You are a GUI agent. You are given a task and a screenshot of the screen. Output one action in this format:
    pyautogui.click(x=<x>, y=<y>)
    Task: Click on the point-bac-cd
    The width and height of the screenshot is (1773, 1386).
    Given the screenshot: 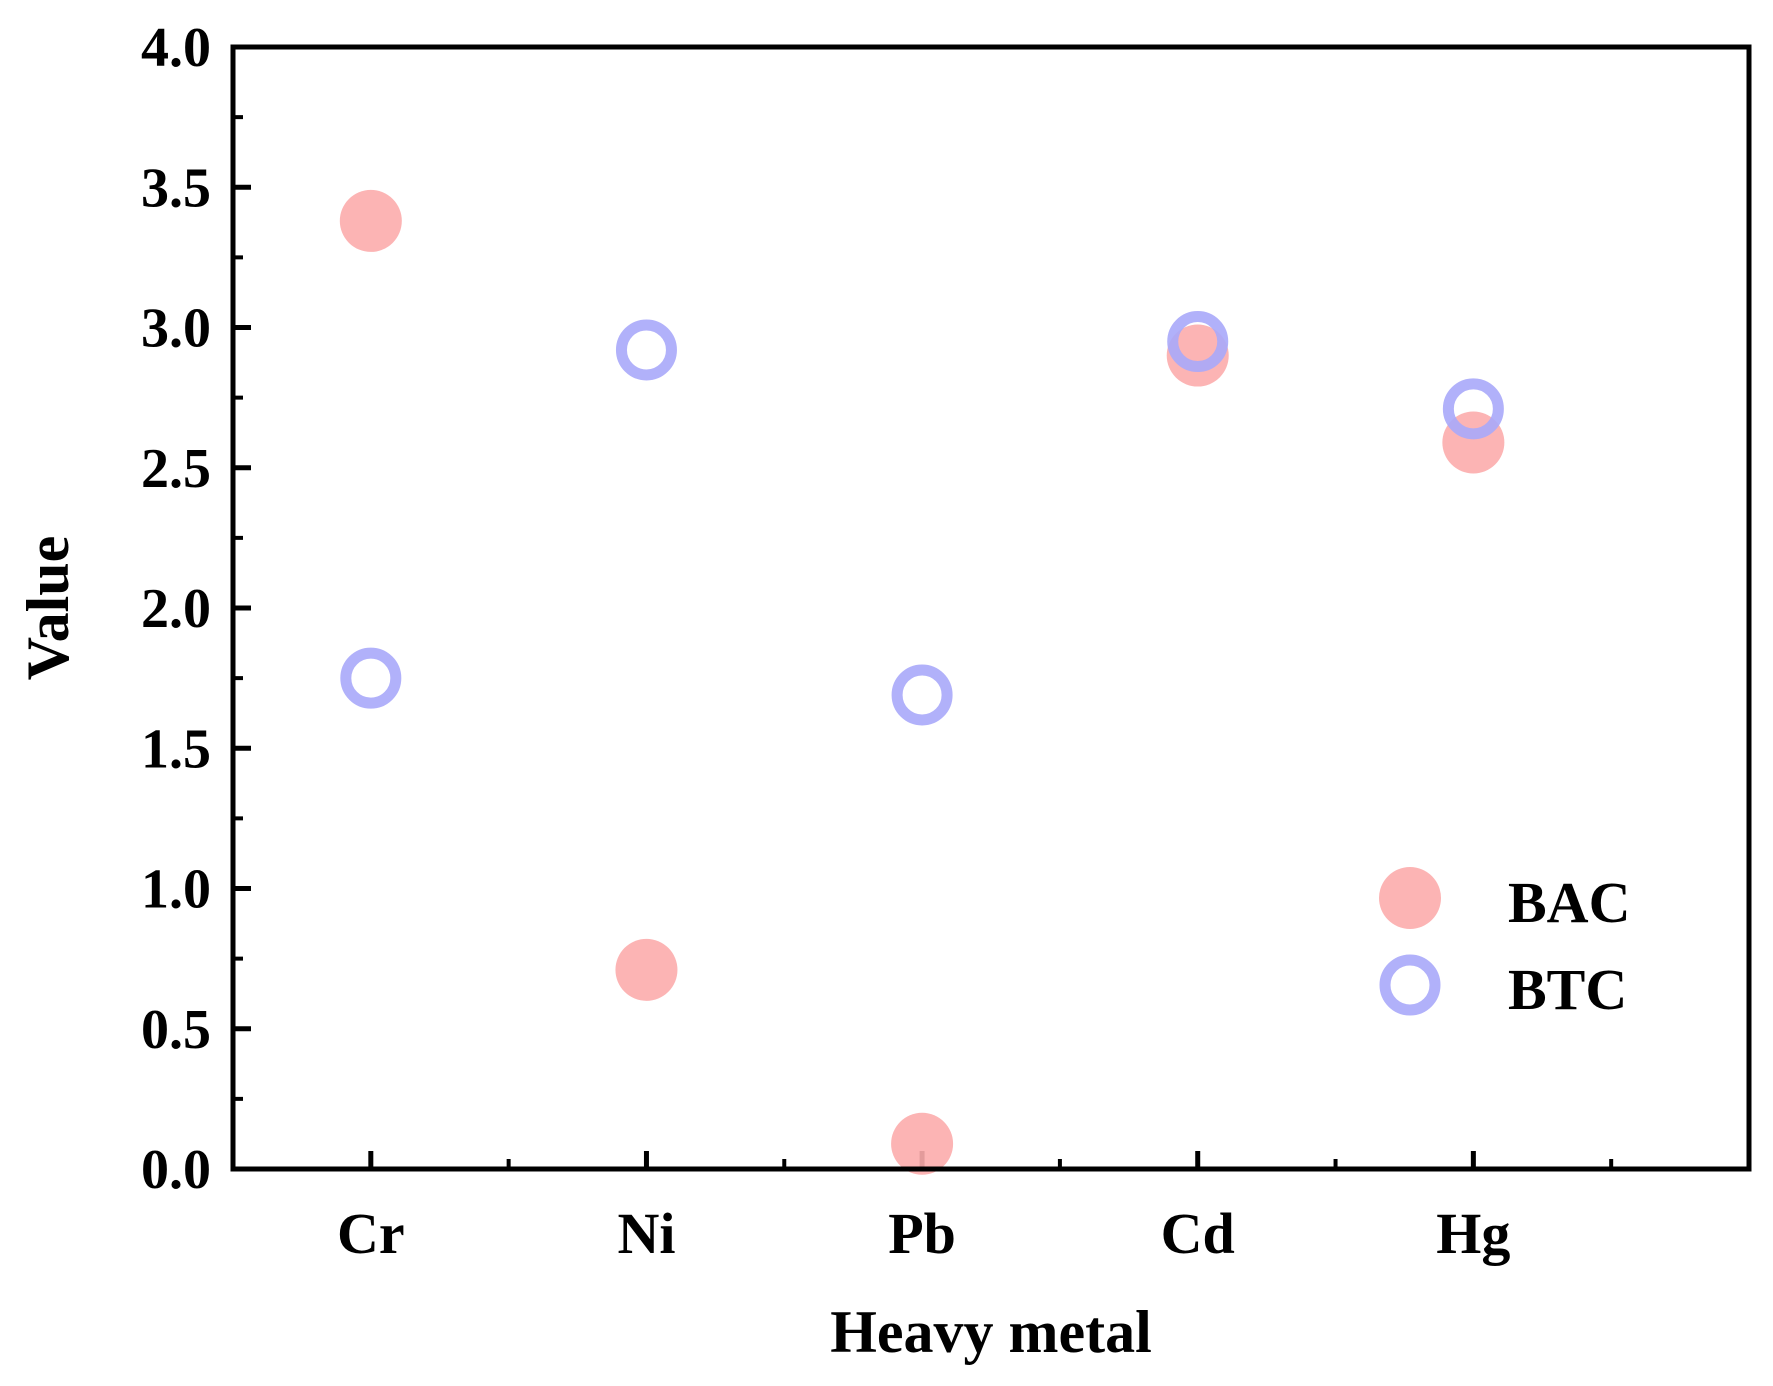 What is the action you would take?
    pyautogui.click(x=1197, y=355)
    